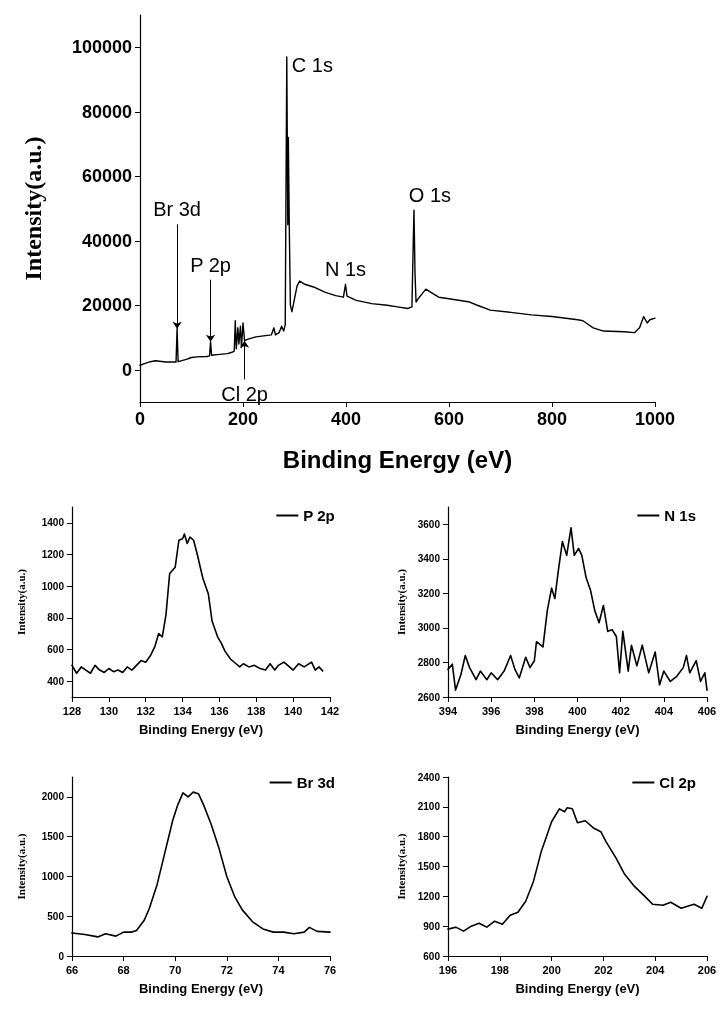  What do you see at coordinates (330, 710) in the screenshot?
I see `x-tick-label: 142` at bounding box center [330, 710].